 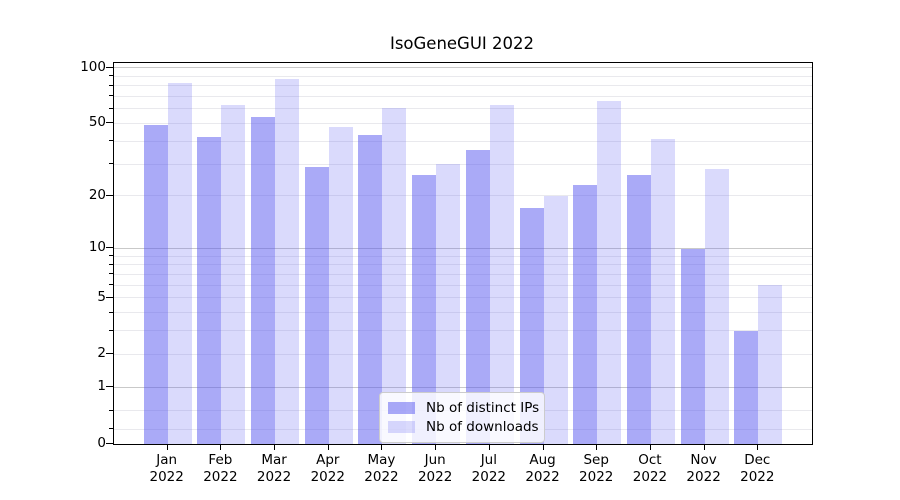 I want to click on y-tick-label-100: 100, so click(x=93, y=66).